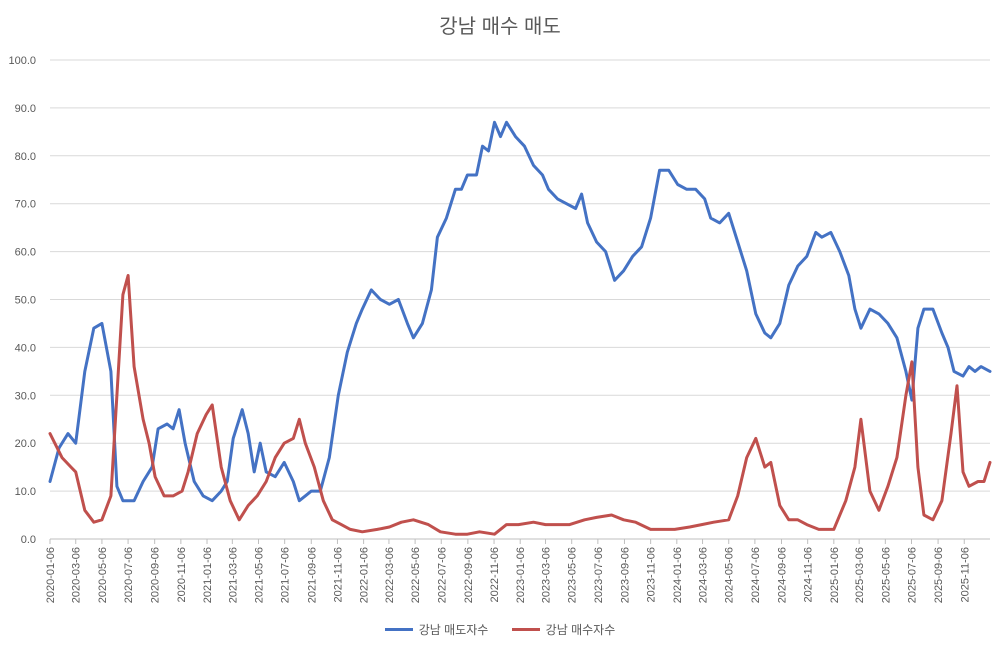 This screenshot has height=648, width=1000. What do you see at coordinates (756, 575) in the screenshot?
I see `x-tick-label: 2024-07-06` at bounding box center [756, 575].